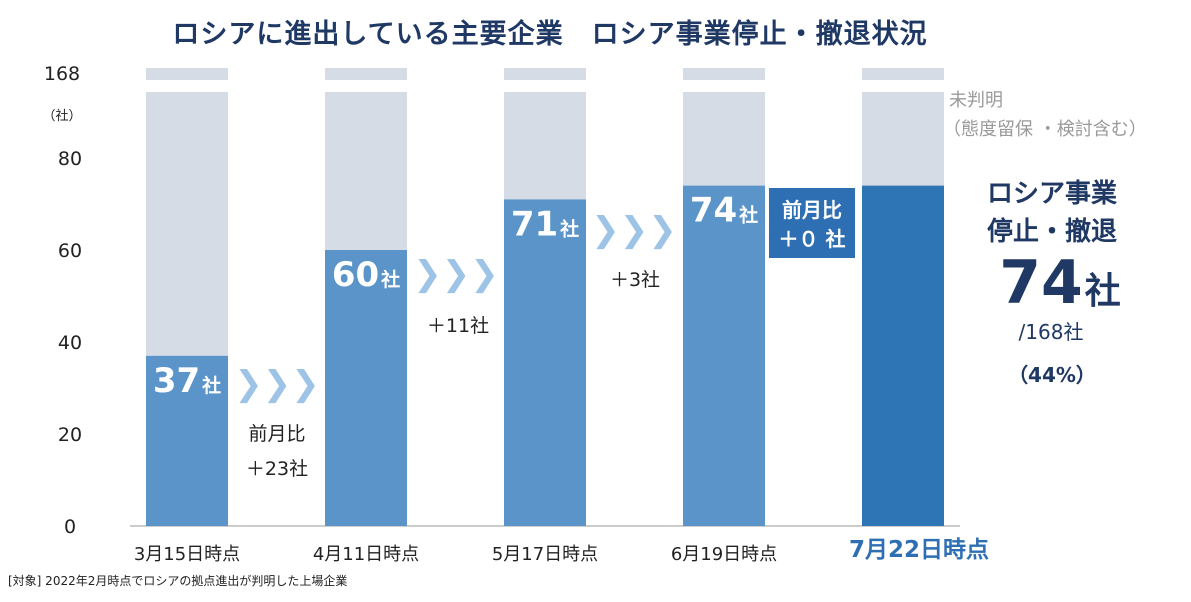 This screenshot has height=602, width=1191. Describe the element at coordinates (1052, 194) in the screenshot. I see `summary-heading-line1: ロシア事業` at that location.